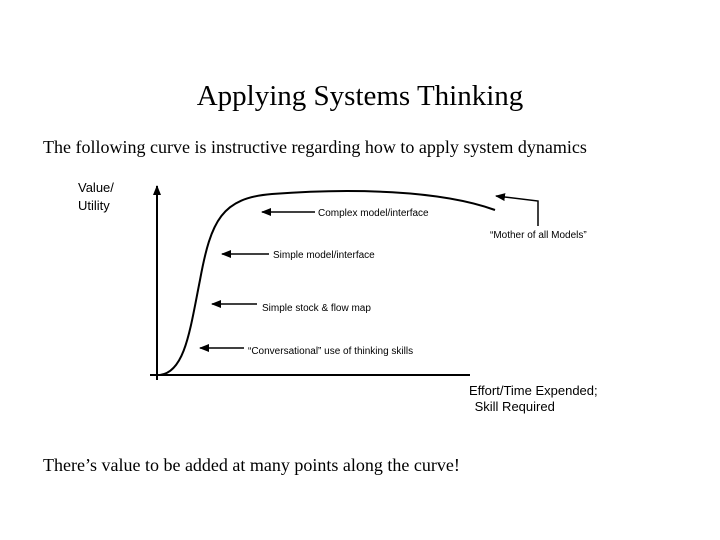 Image resolution: width=720 pixels, height=540 pixels. Describe the element at coordinates (96, 187) in the screenshot. I see `y-axis-label: Value/` at that location.